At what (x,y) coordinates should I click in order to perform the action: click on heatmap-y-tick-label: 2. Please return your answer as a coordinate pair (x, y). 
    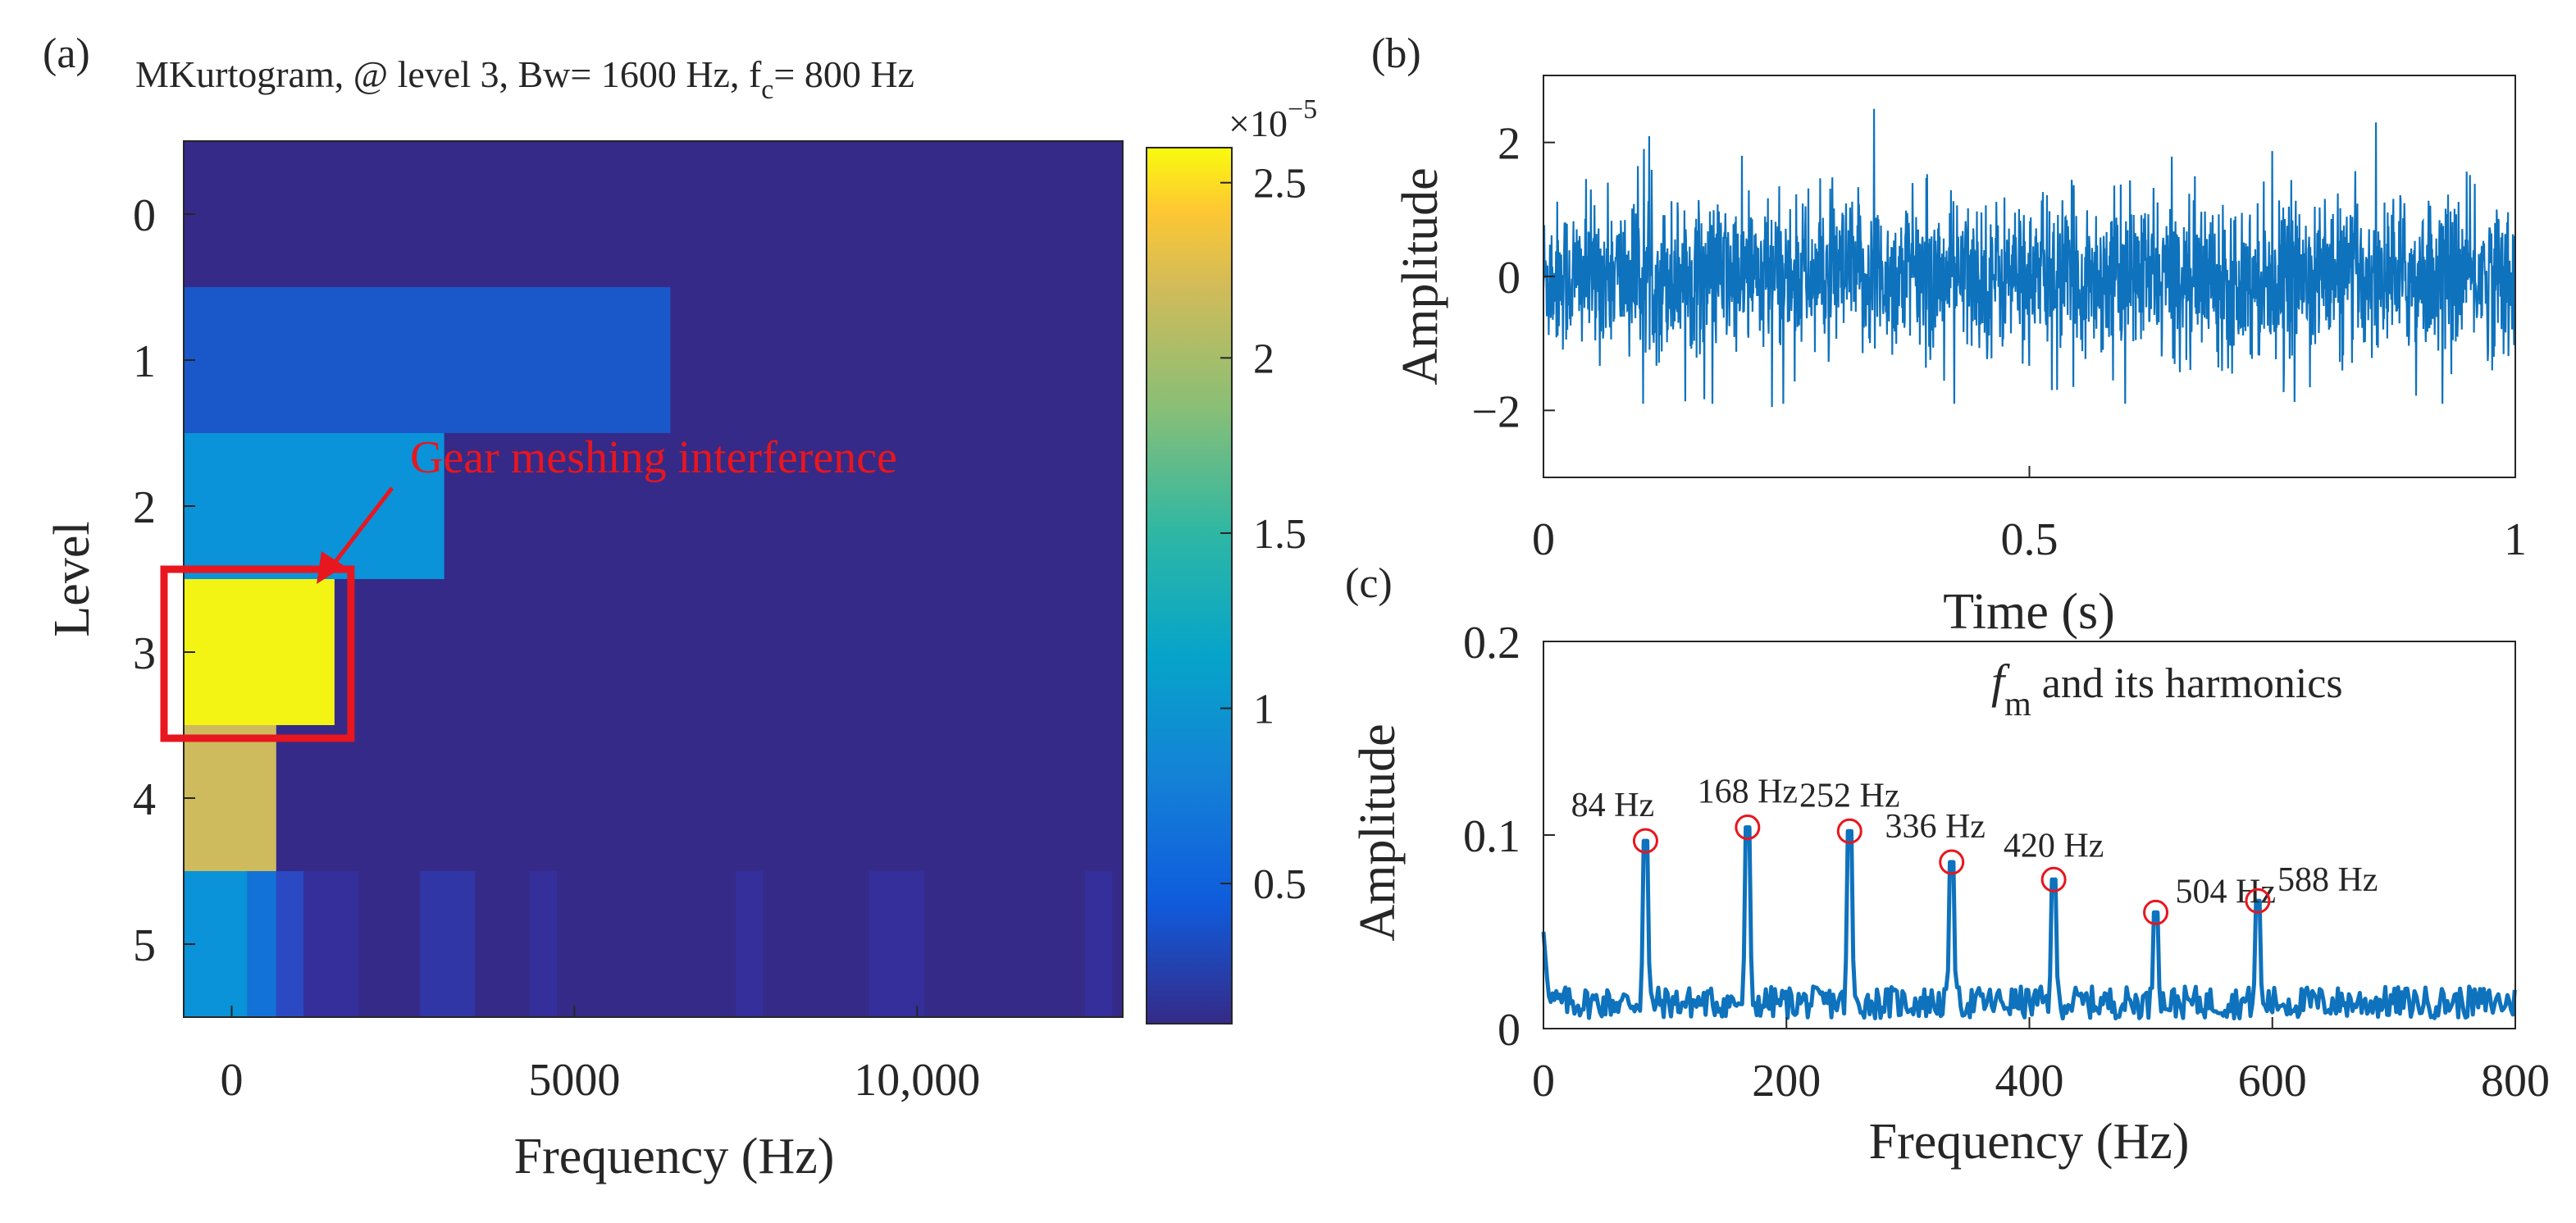
    Looking at the image, I should click on (144, 508).